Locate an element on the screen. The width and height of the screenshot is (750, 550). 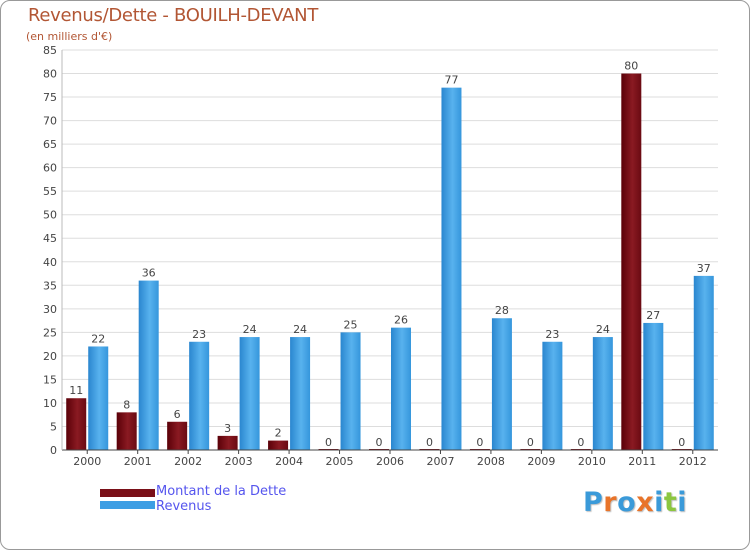
data-label-revenus-2008: 28 is located at coordinates (502, 310).